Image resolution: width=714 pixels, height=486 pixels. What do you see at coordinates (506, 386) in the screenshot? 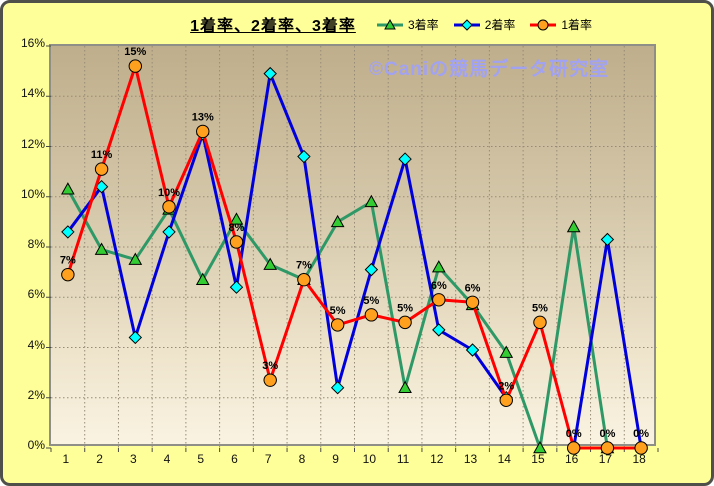
I see `svg-text: 2%` at bounding box center [506, 386].